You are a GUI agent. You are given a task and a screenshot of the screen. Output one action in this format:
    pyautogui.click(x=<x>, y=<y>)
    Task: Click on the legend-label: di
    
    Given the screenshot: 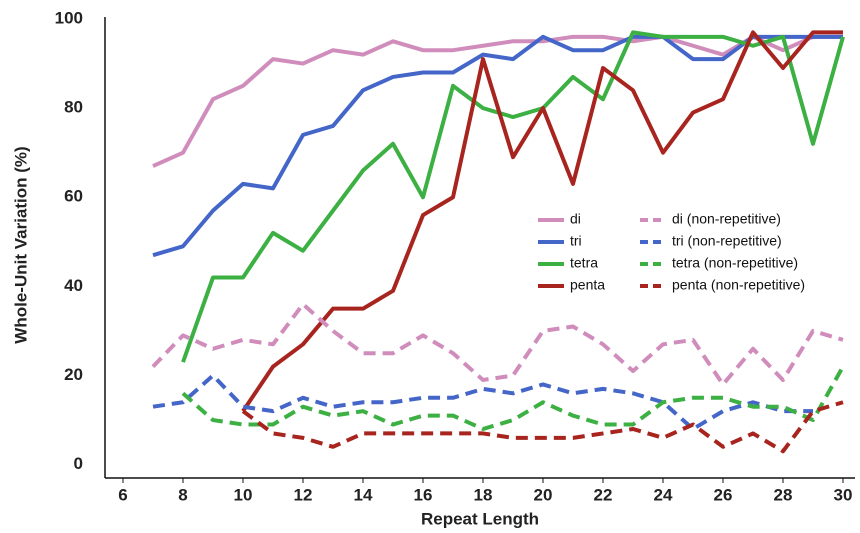 What is the action you would take?
    pyautogui.click(x=575, y=219)
    